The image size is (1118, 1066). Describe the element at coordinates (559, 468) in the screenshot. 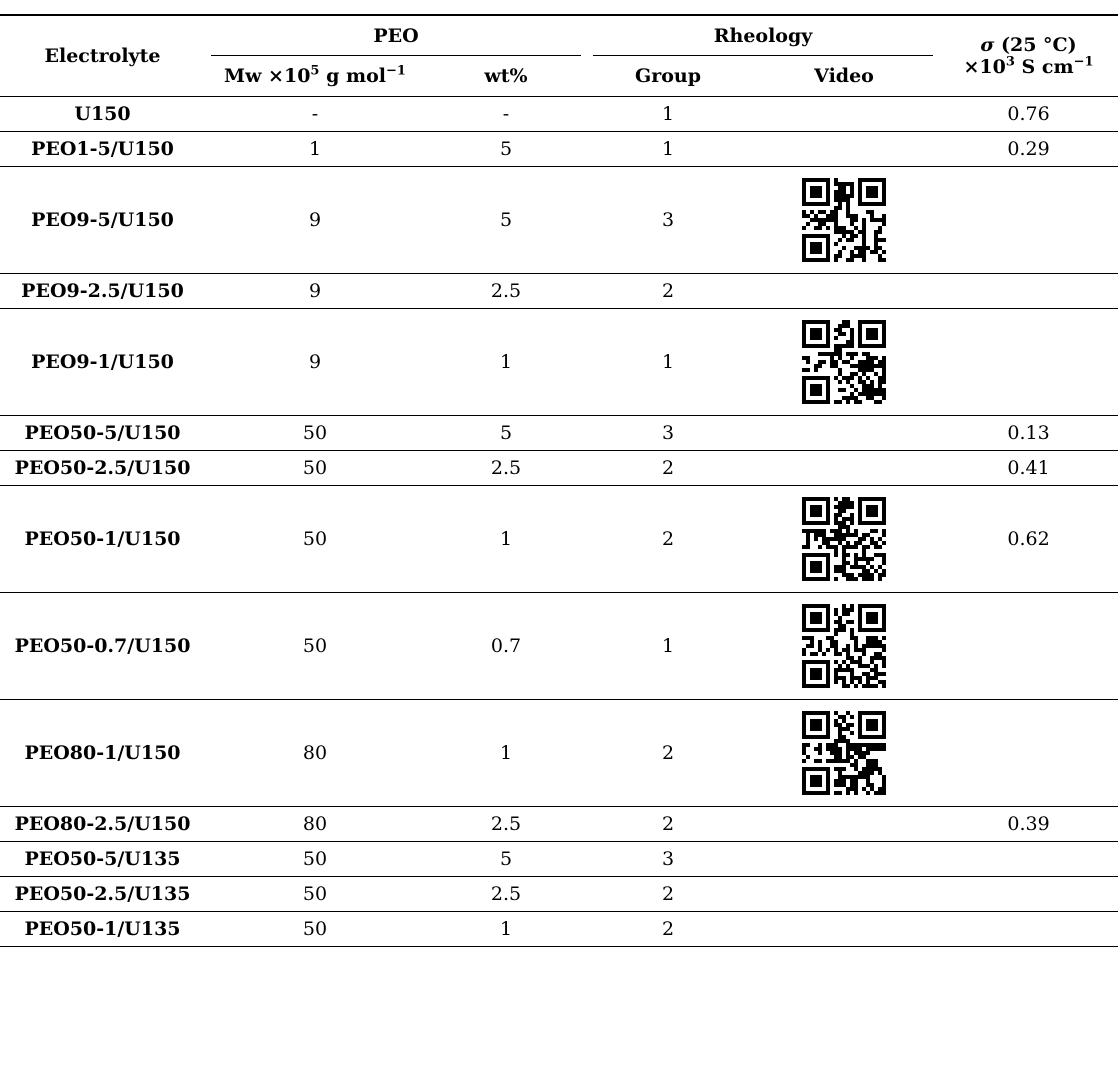

I see `table-row: PEO50-2.5/U150 50 2.5 2 0.41` at that location.